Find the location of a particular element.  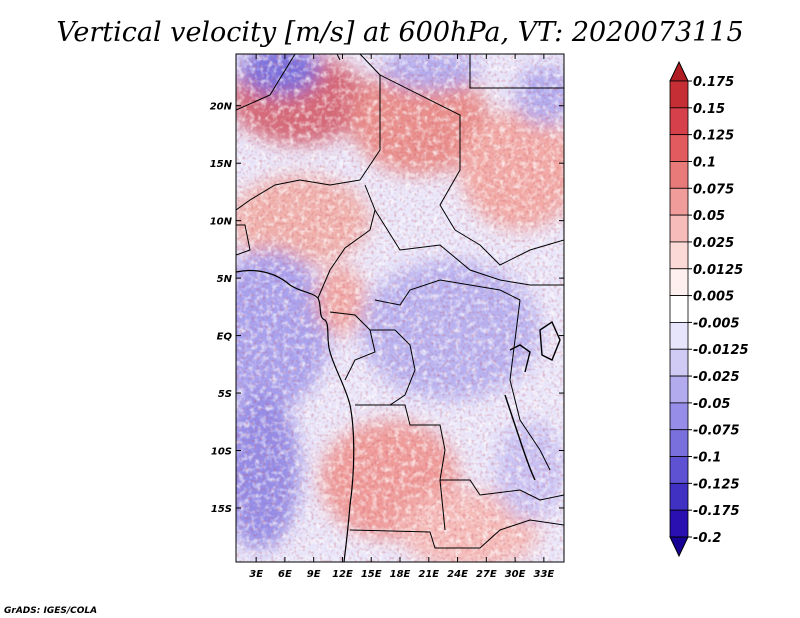

y-tick-label: 10N is located at coordinates (221, 222).